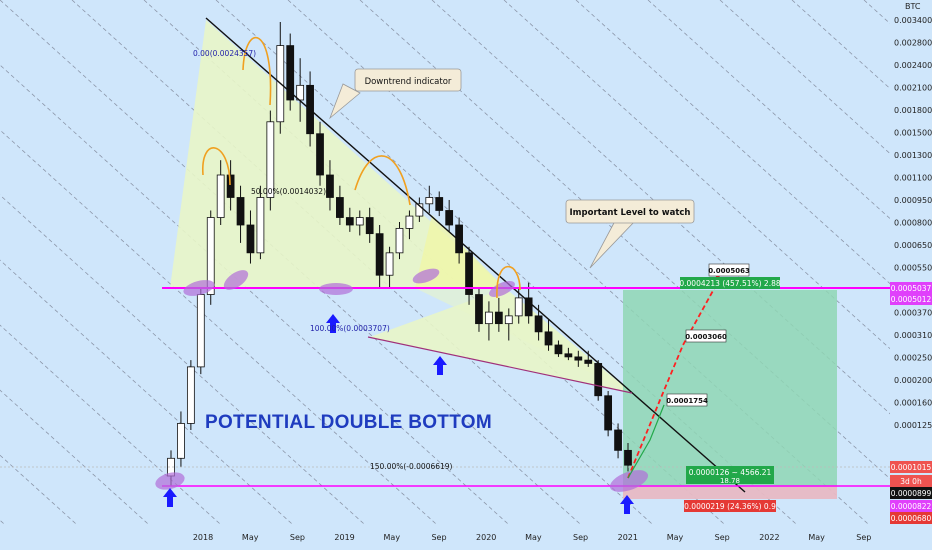 Image resolution: width=932 pixels, height=550 pixels. Describe the element at coordinates (729, 270) in the screenshot. I see `label-box` at that location.